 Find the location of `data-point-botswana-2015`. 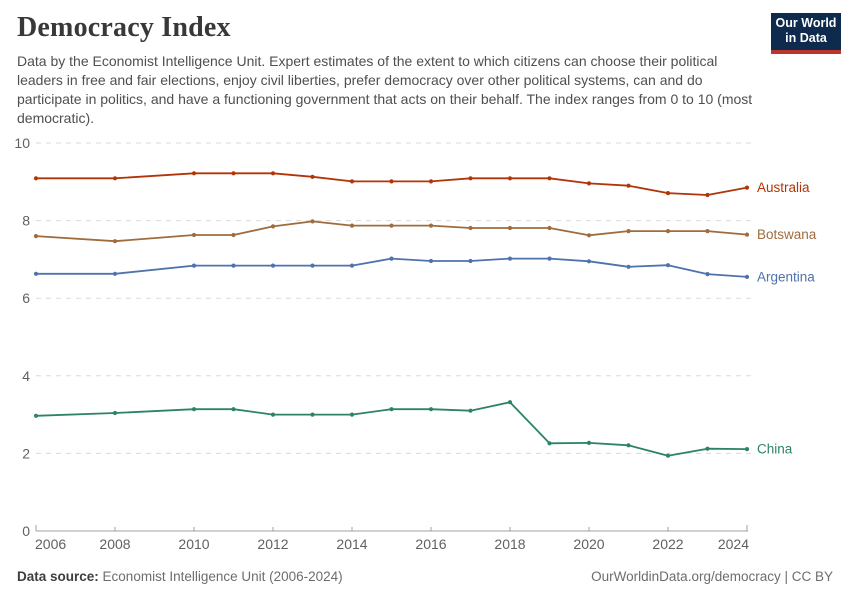

data-point-botswana-2015 is located at coordinates (391, 225).